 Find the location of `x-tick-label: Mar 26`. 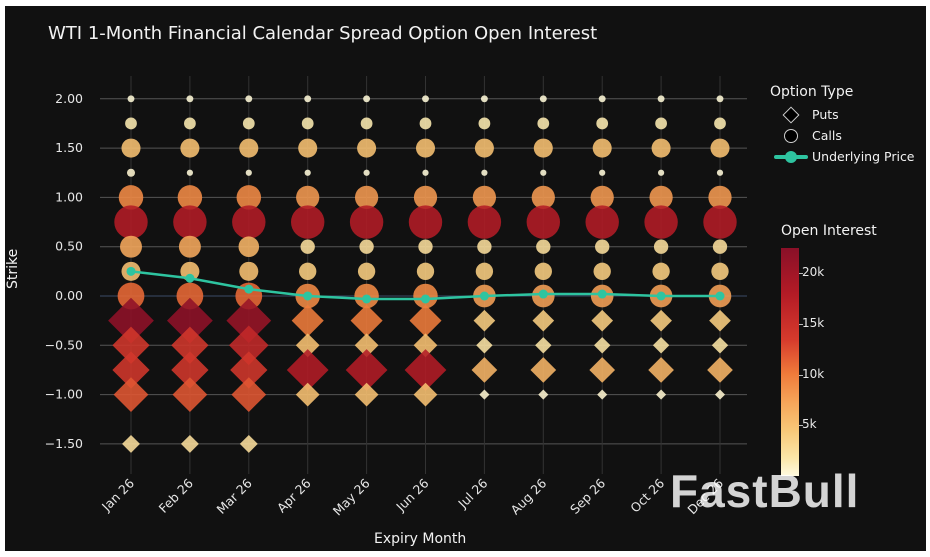

x-tick-label: Mar 26 is located at coordinates (234, 495).